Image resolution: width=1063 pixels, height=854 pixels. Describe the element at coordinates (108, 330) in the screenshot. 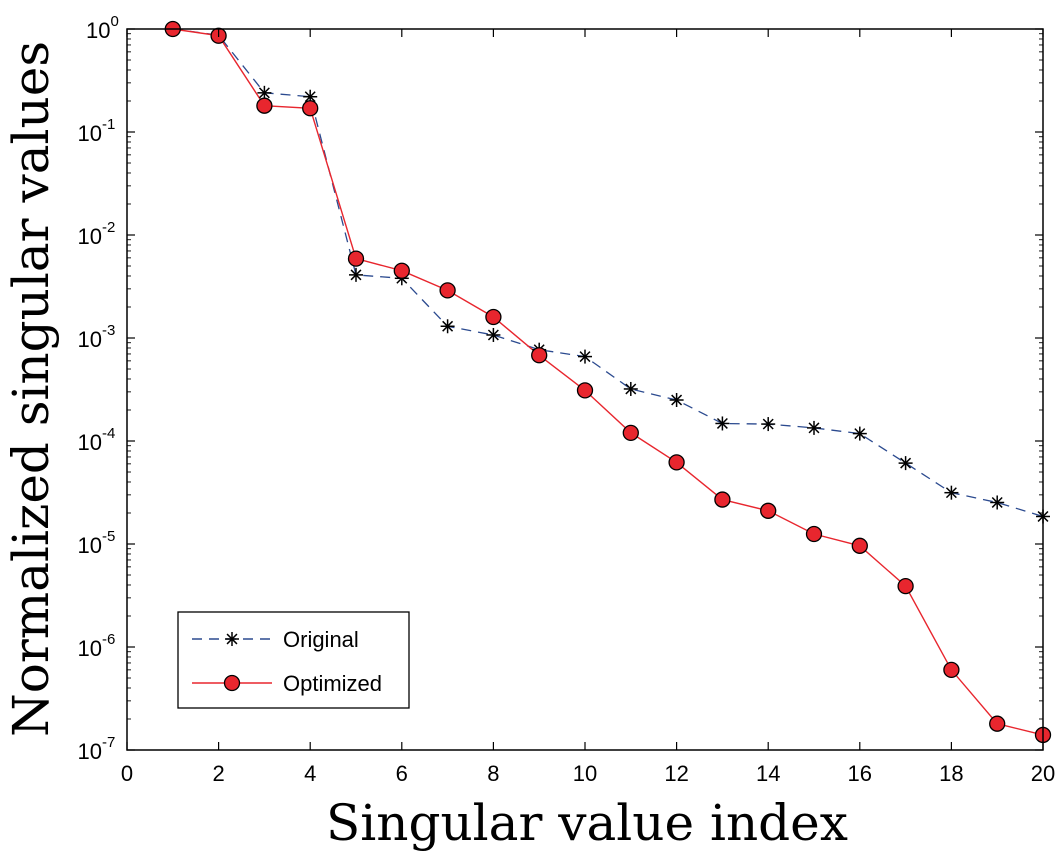

I see `y-tick-exponent: -3` at that location.